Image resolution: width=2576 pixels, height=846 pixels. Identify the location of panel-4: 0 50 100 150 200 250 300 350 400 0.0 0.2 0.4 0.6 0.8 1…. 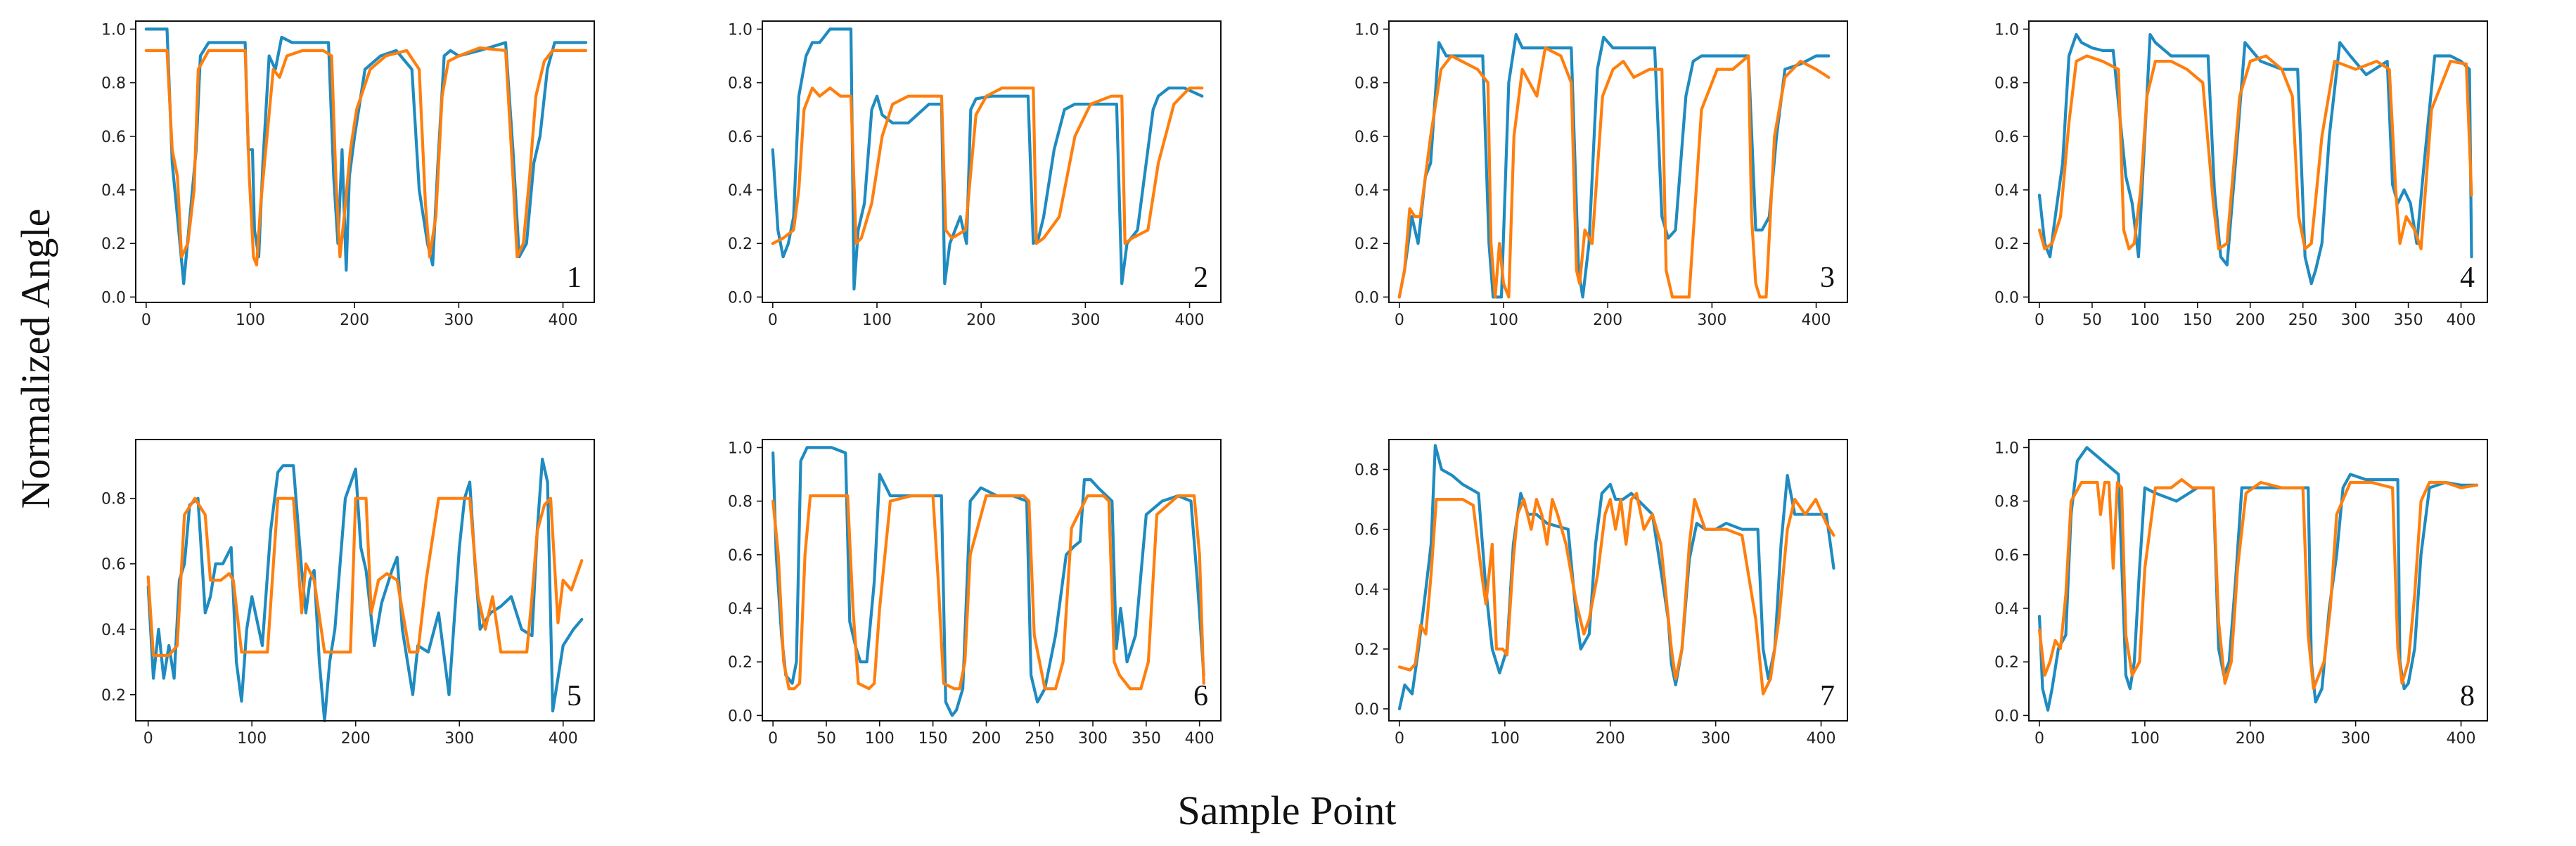
(2241, 175).